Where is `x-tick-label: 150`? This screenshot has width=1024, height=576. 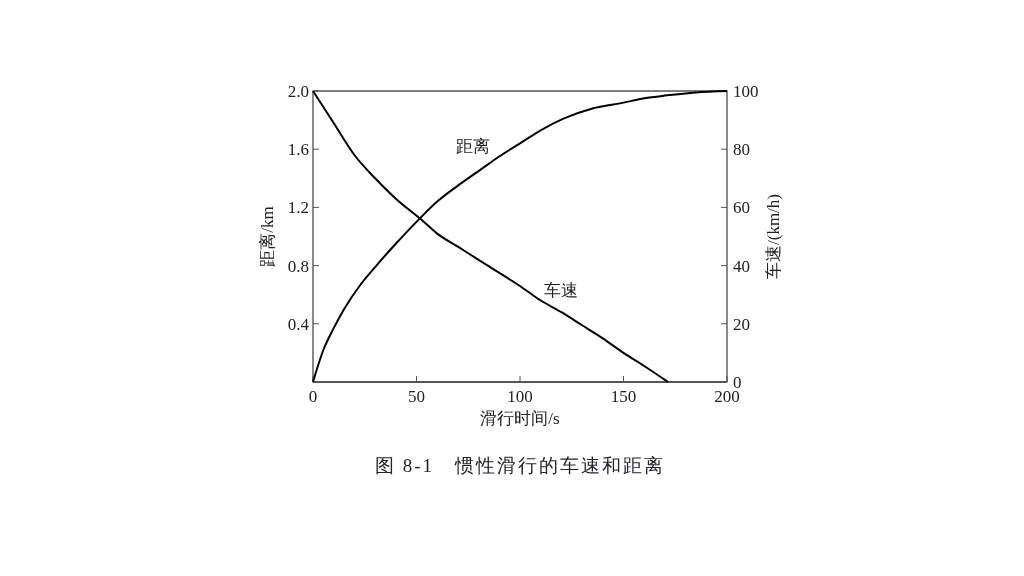 x-tick-label: 150 is located at coordinates (623, 396).